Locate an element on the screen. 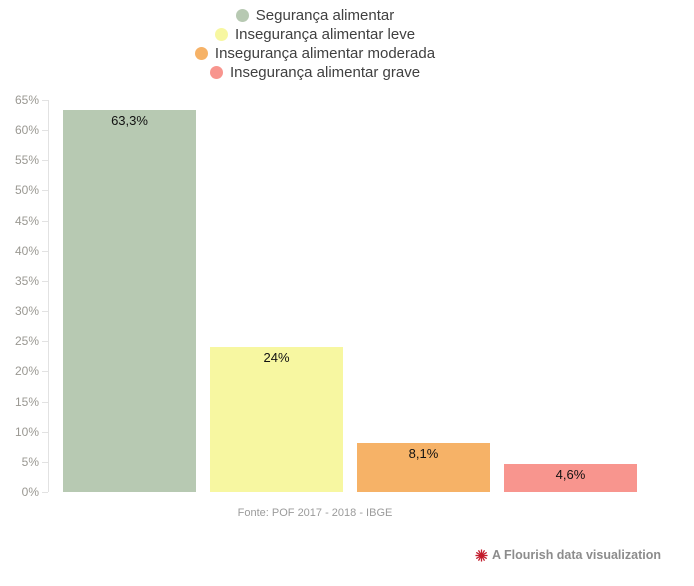  legend-item-label: Insegurança alimentar grave is located at coordinates (325, 72).